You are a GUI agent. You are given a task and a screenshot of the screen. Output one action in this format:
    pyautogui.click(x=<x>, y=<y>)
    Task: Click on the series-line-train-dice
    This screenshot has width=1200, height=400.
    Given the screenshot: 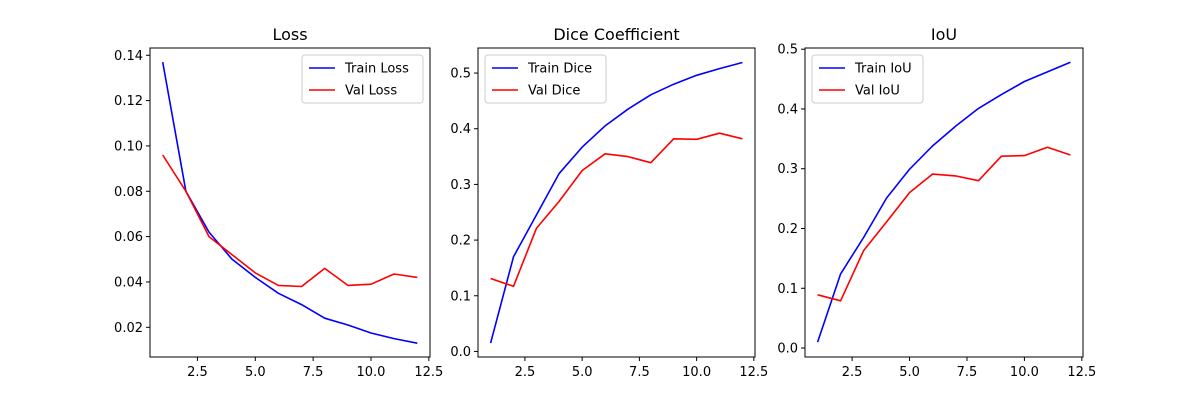 What is the action you would take?
    pyautogui.click(x=616, y=202)
    